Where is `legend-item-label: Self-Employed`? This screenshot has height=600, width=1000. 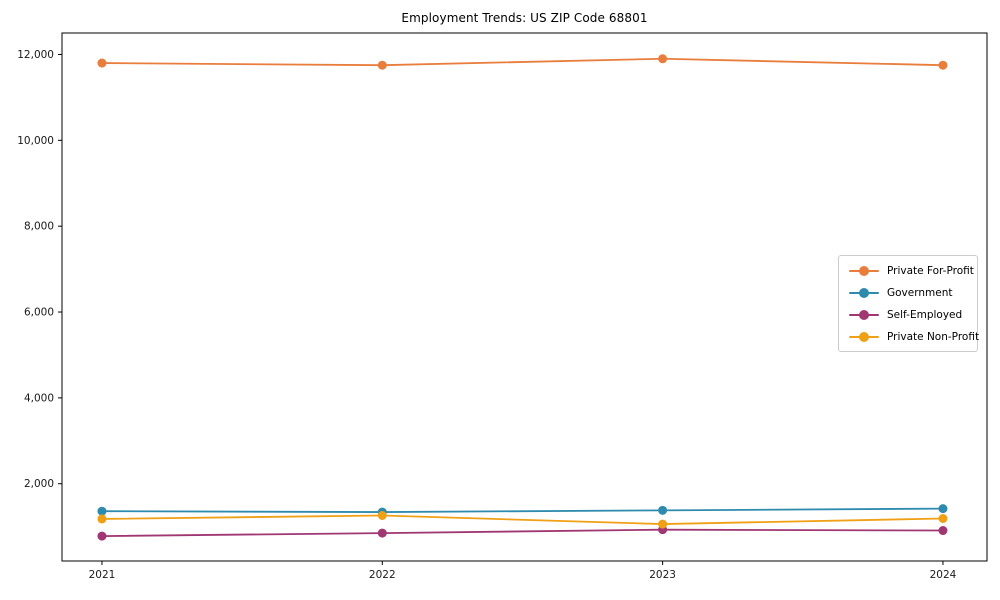 legend-item-label: Self-Employed is located at coordinates (925, 314).